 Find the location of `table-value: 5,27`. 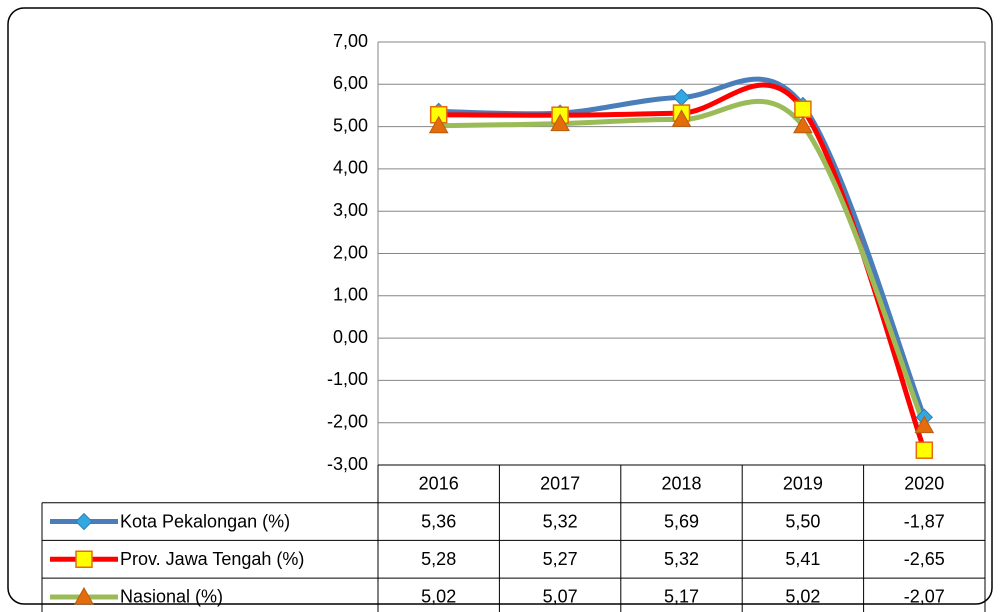

table-value: 5,27 is located at coordinates (560, 559).